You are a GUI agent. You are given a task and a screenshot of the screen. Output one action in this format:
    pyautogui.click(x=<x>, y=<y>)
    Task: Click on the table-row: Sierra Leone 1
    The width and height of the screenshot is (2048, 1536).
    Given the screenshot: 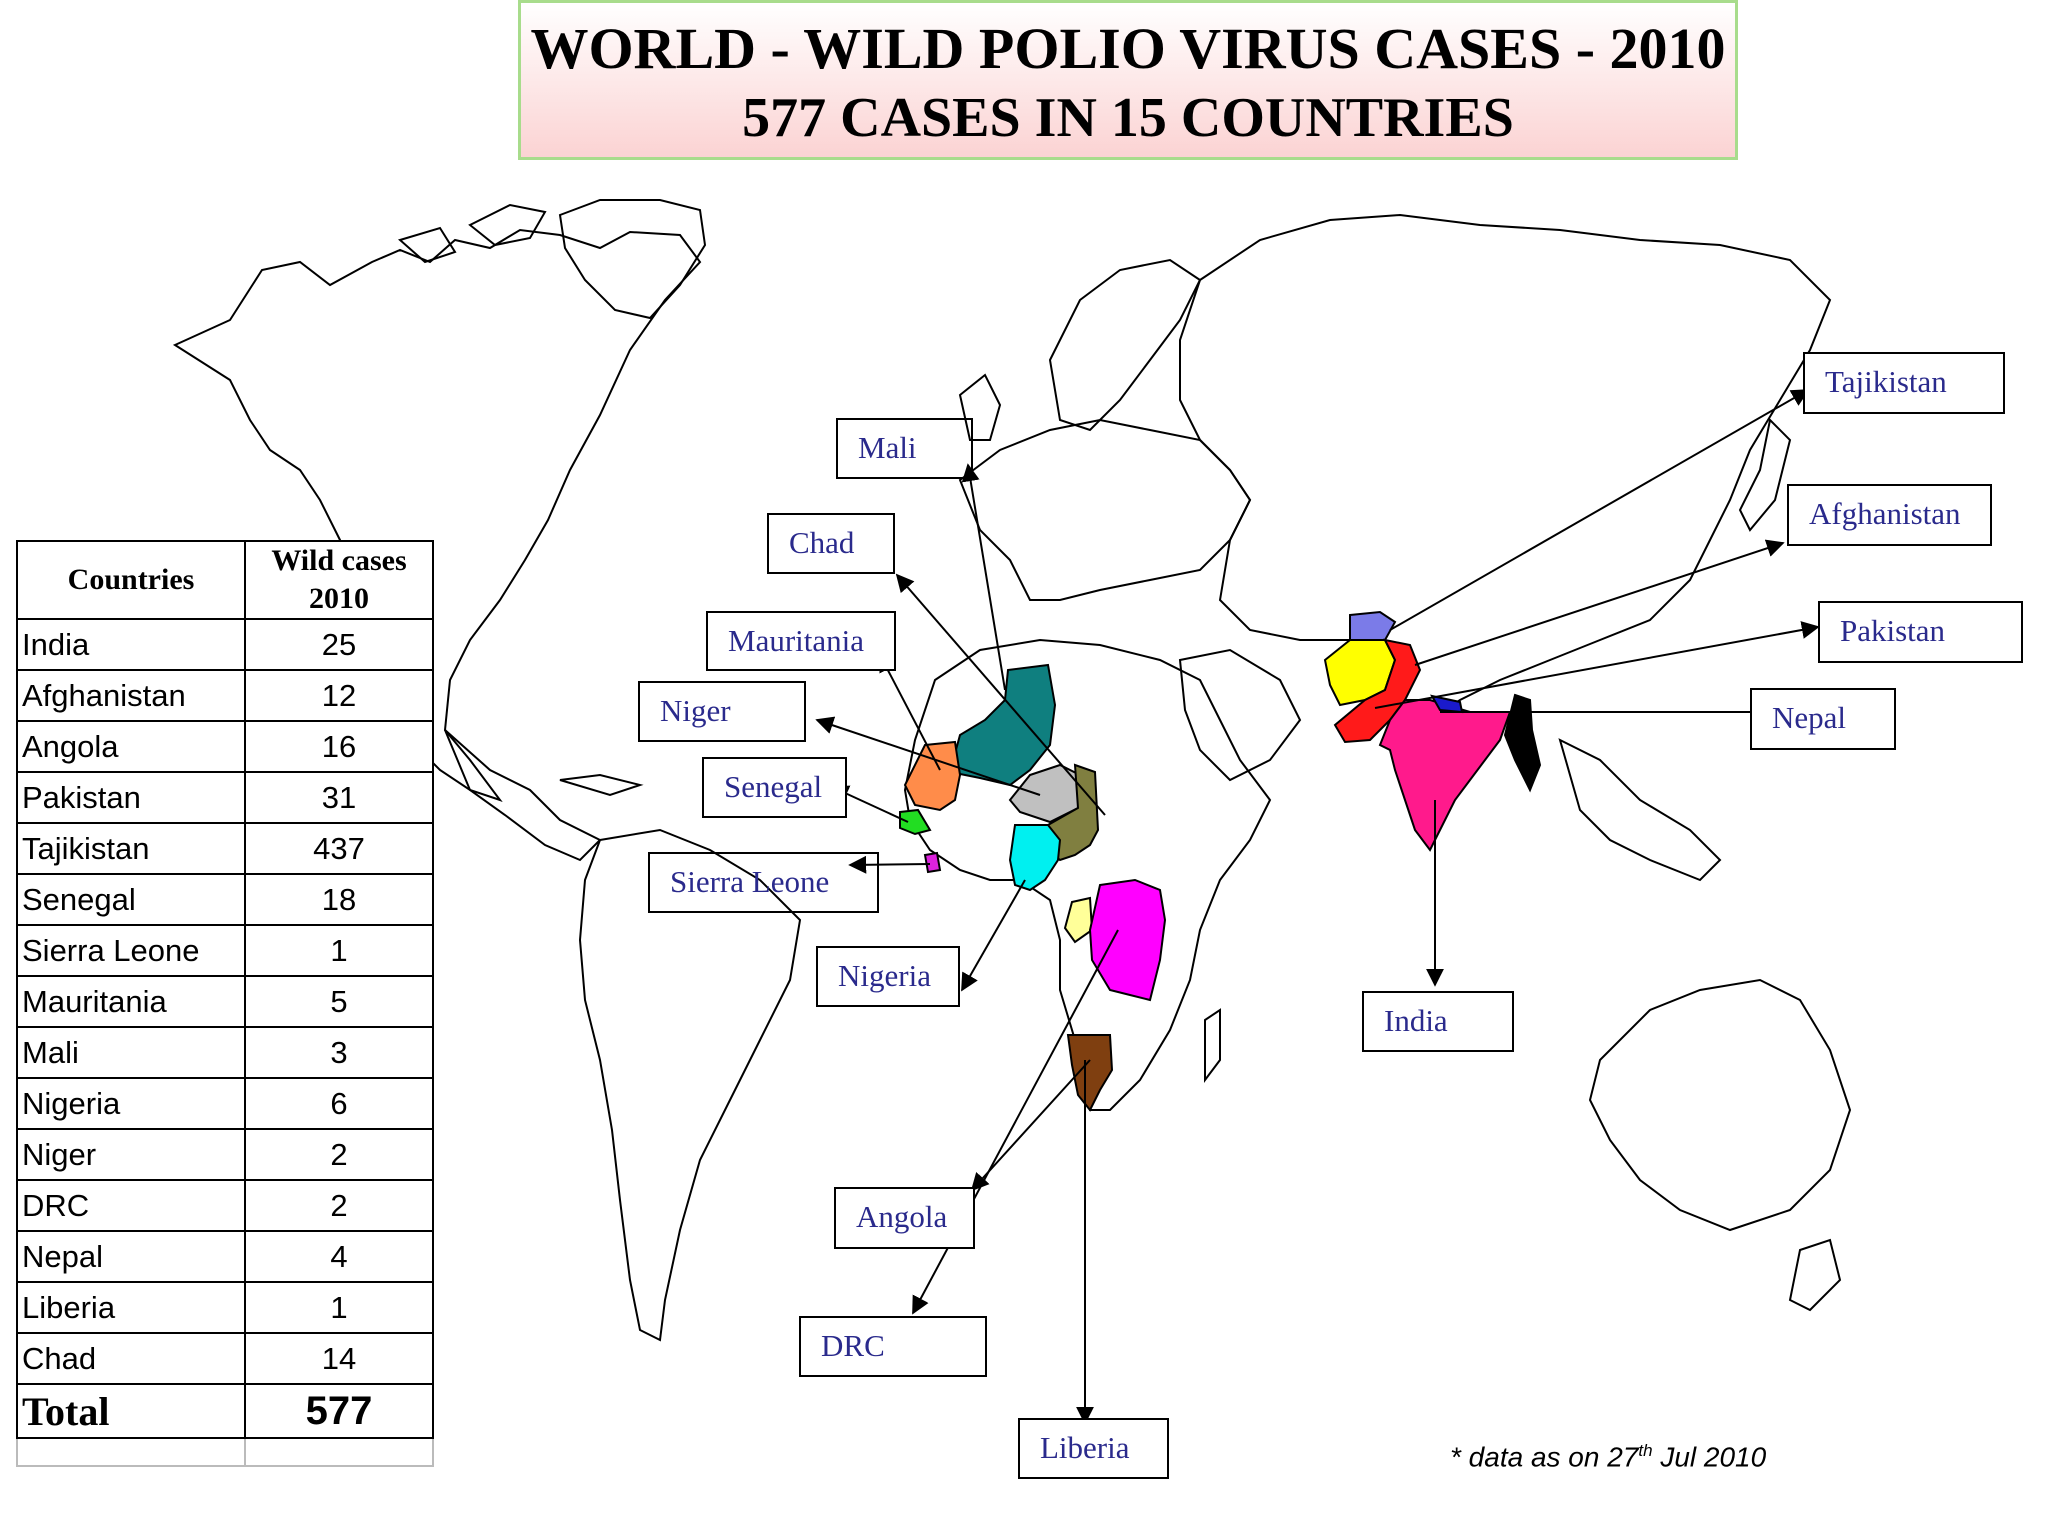 What is the action you would take?
    pyautogui.click(x=225, y=950)
    